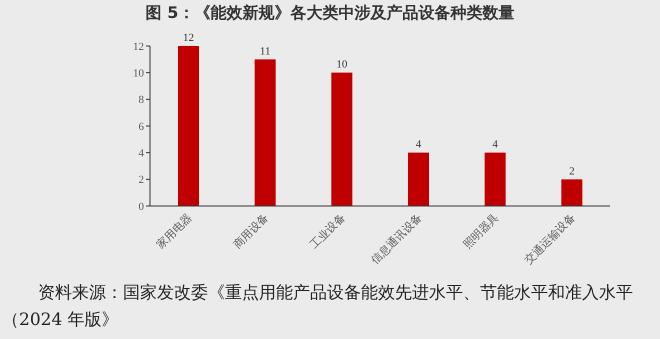 The height and width of the screenshot is (339, 660). Describe the element at coordinates (188, 38) in the screenshot. I see `data-label: 12` at that location.